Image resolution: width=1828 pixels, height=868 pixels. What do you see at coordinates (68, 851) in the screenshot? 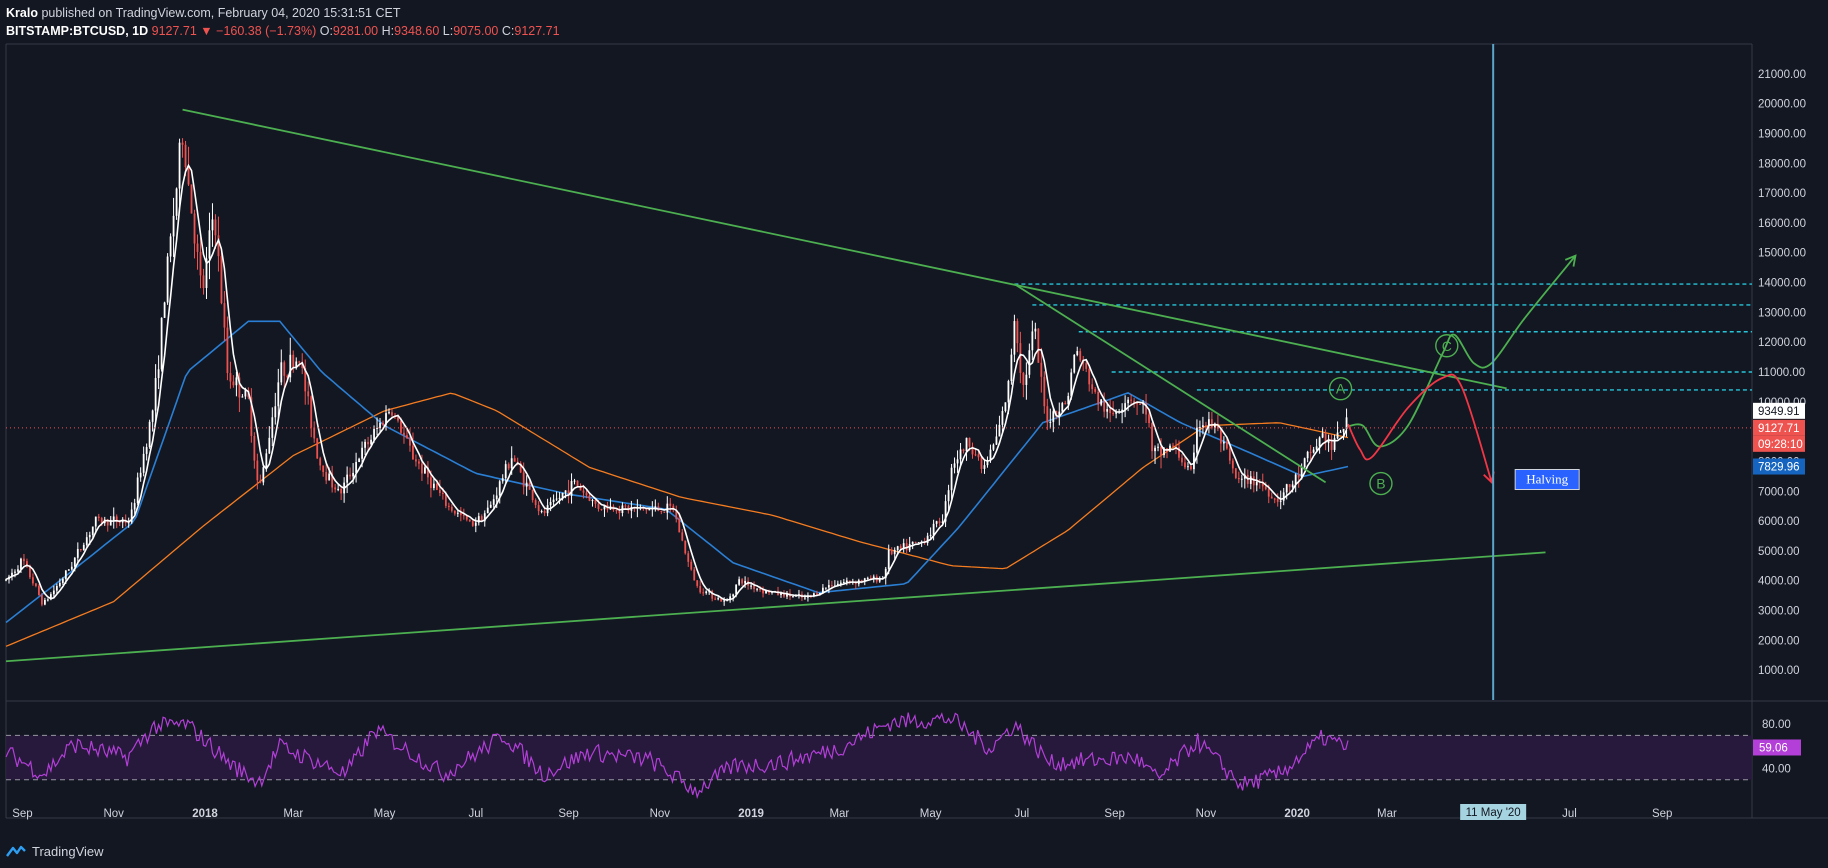
I see `tradingview-brand: TradingView` at bounding box center [68, 851].